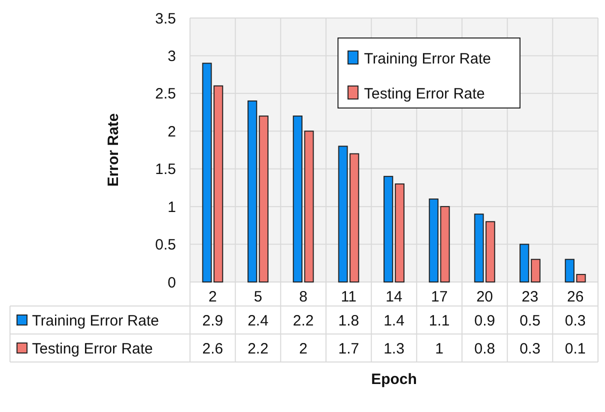  Describe the element at coordinates (427, 59) in the screenshot. I see `legend-label: Training Error Rate` at that location.